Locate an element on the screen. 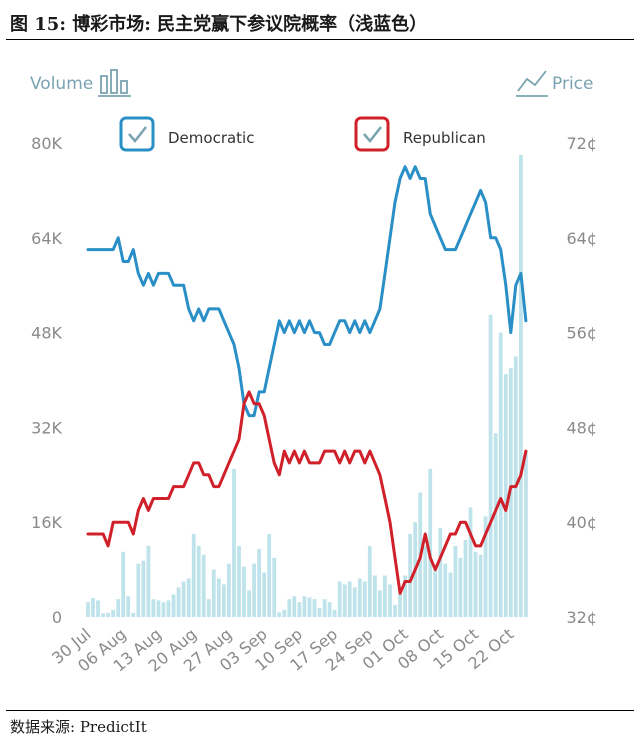  y-left-tick-label: 0 is located at coordinates (57, 617).